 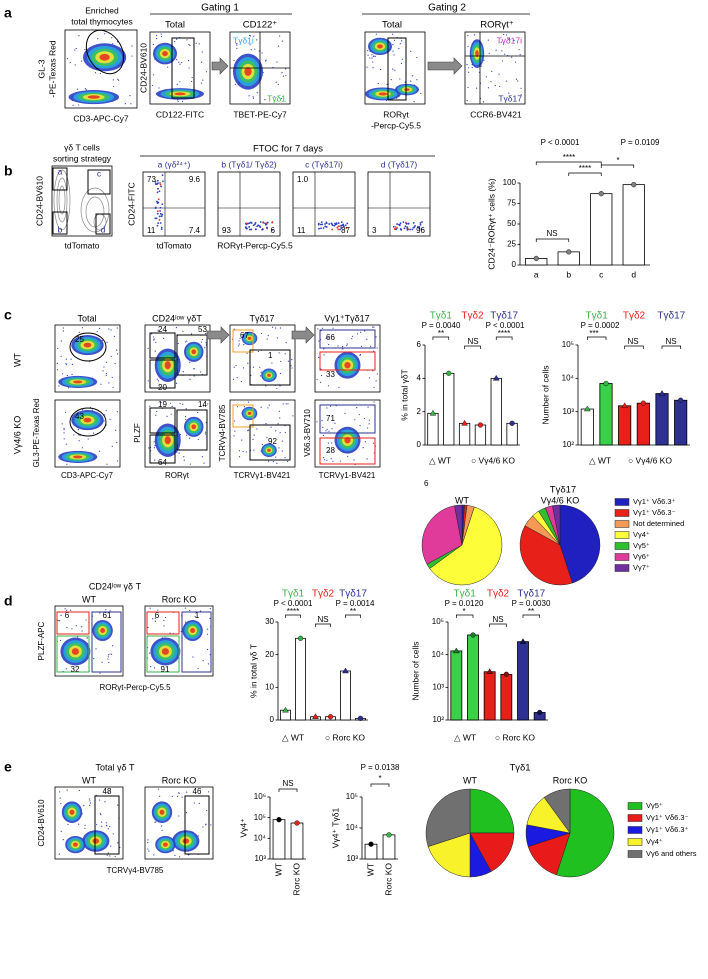 What do you see at coordinates (52, 68) in the screenshot?
I see `label: -PE-Texas Red` at bounding box center [52, 68].